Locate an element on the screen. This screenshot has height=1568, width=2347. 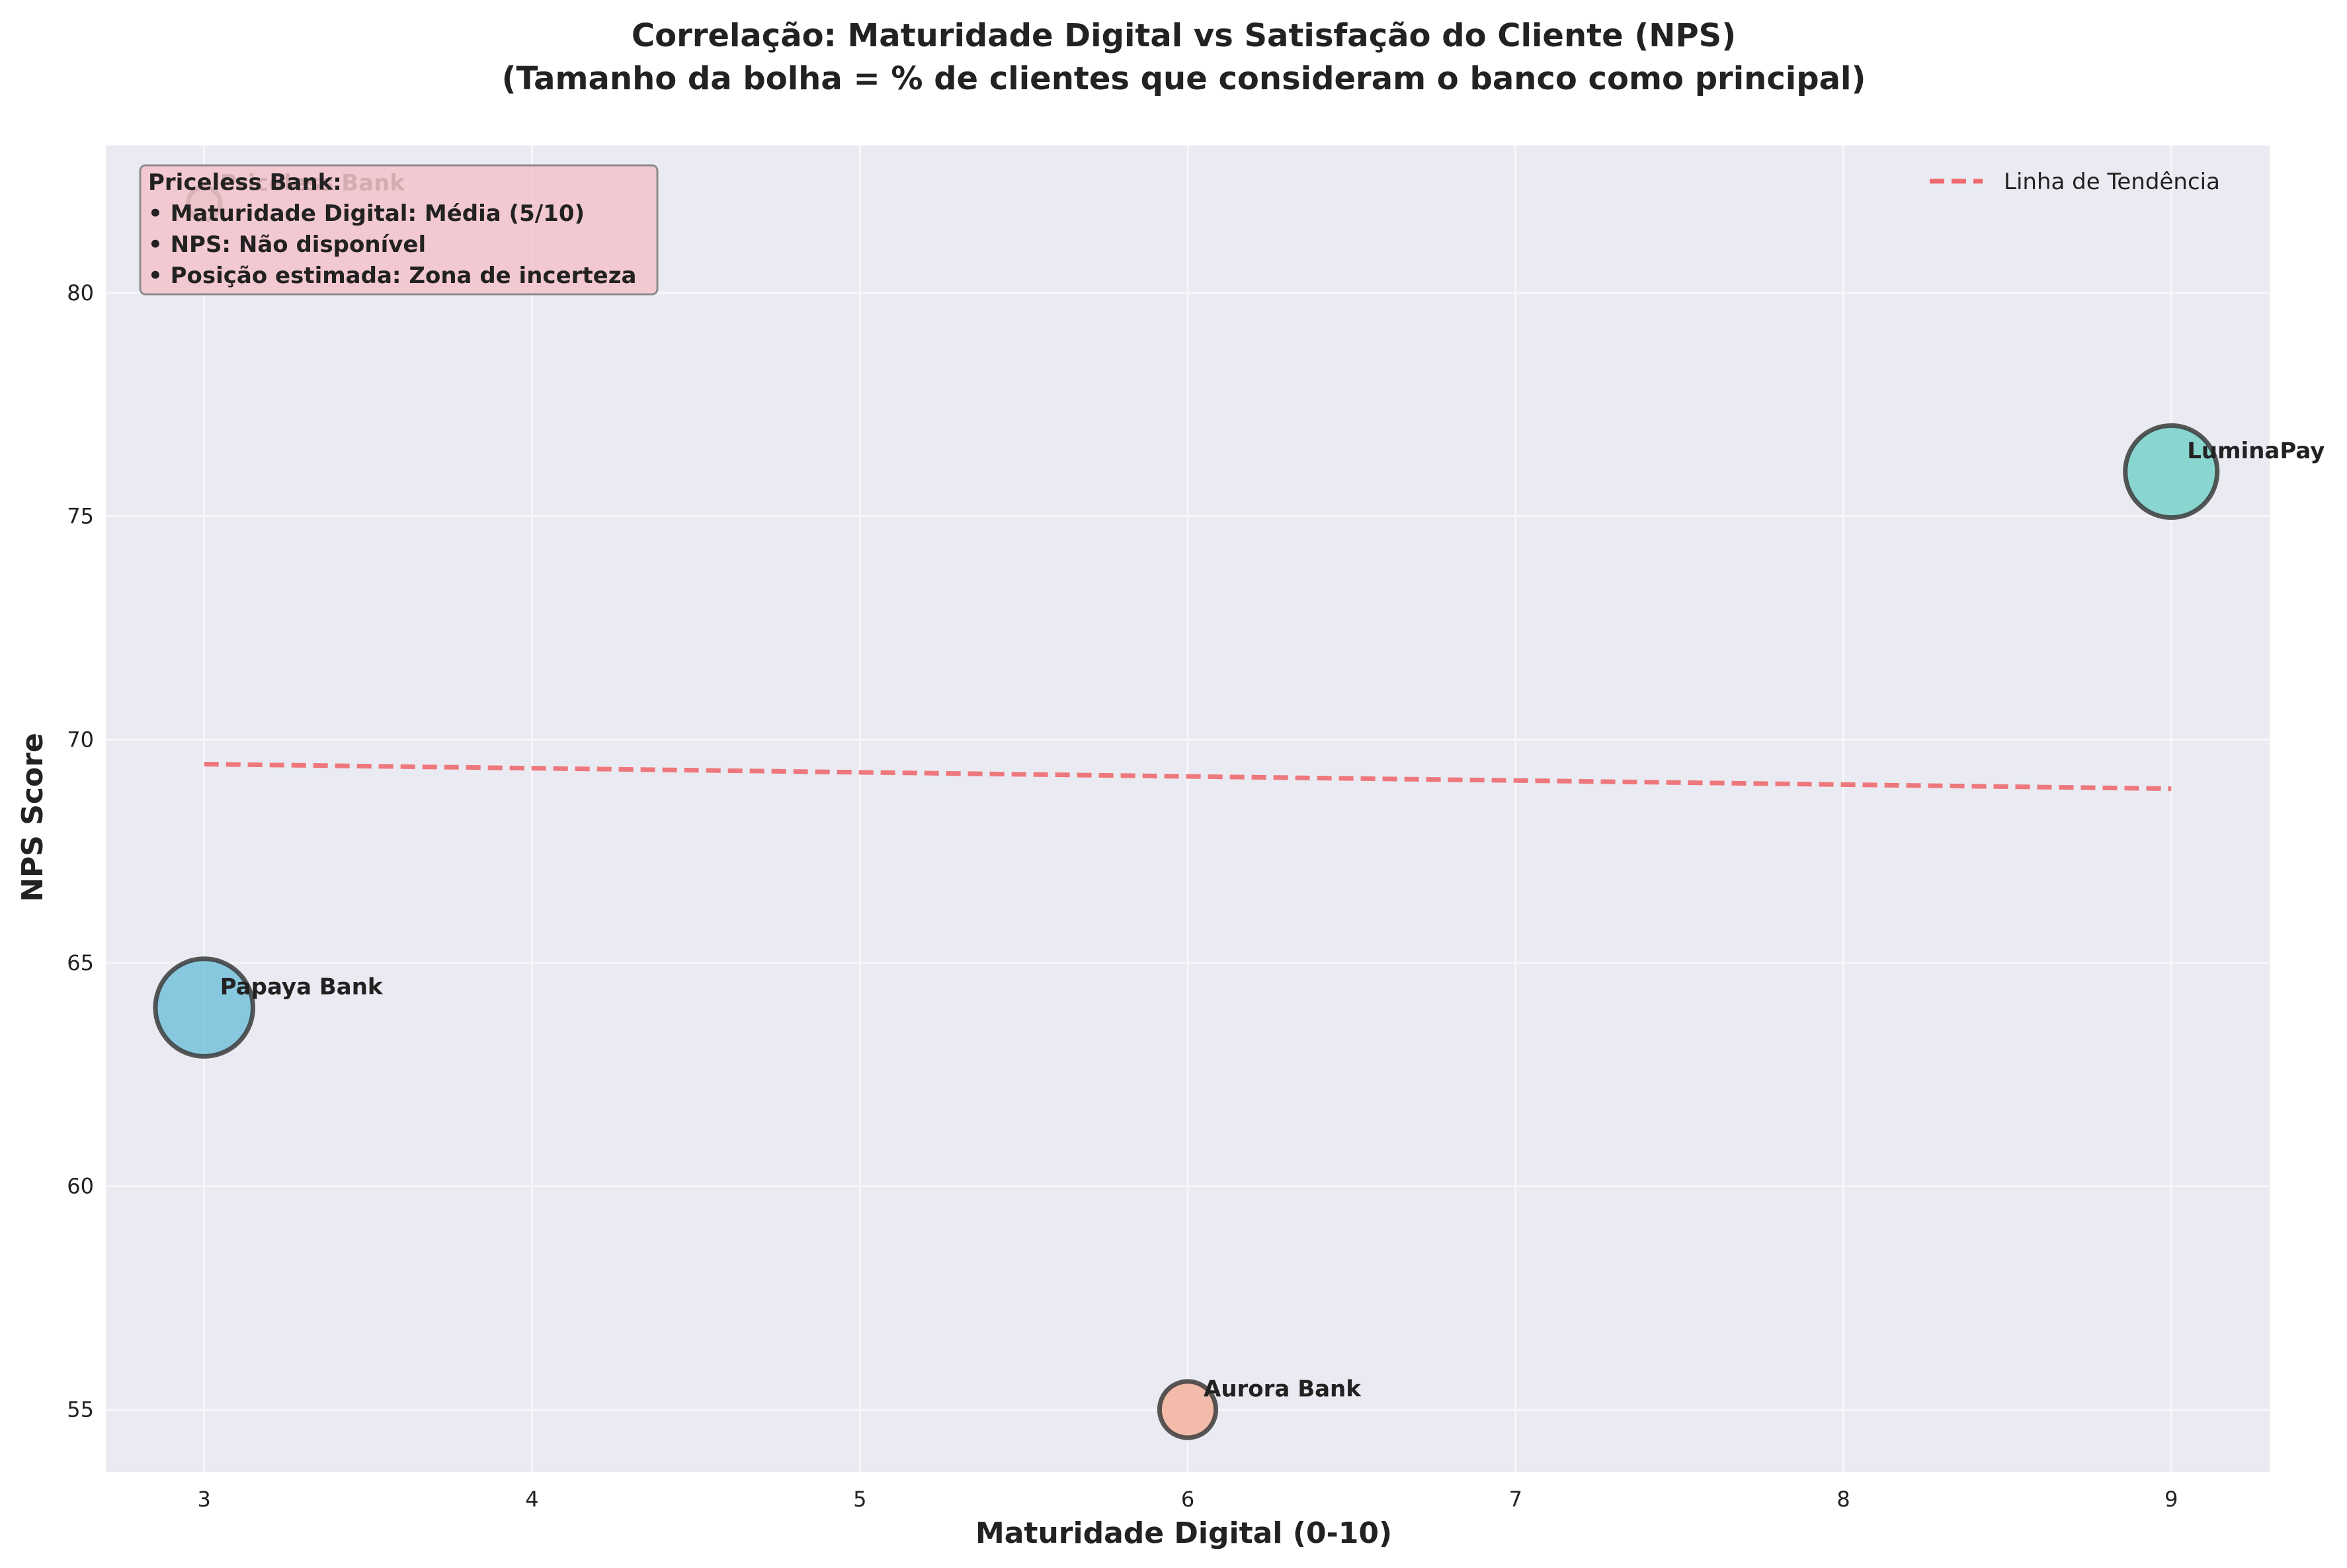
point-label: LuminaPay is located at coordinates (2256, 451).